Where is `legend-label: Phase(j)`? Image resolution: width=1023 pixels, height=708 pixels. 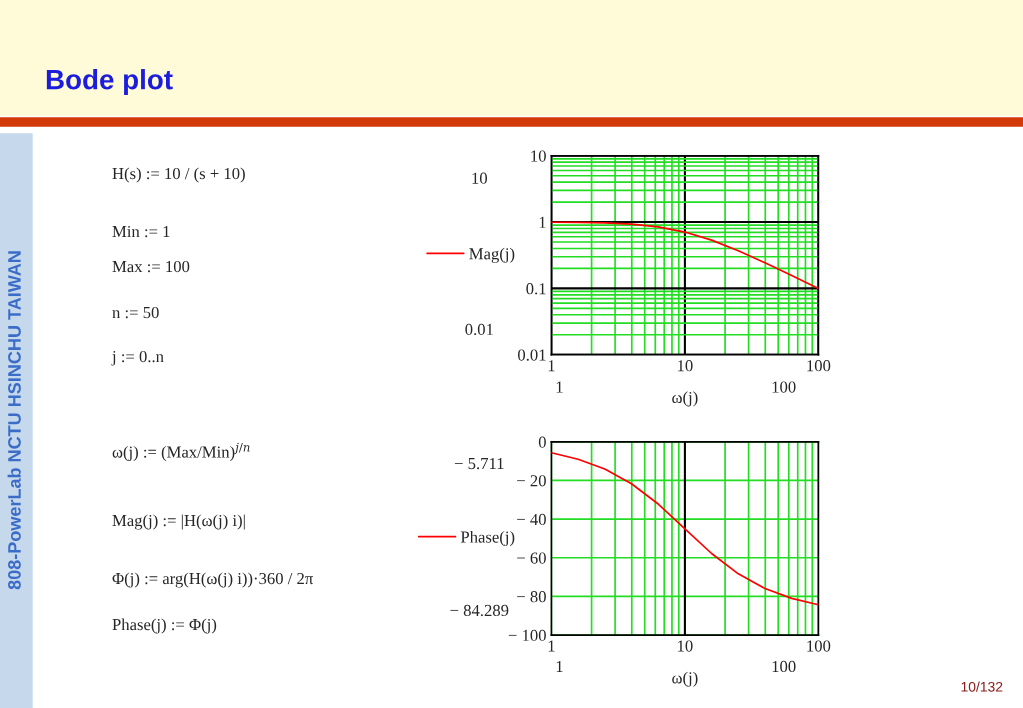 legend-label: Phase(j) is located at coordinates (487, 538).